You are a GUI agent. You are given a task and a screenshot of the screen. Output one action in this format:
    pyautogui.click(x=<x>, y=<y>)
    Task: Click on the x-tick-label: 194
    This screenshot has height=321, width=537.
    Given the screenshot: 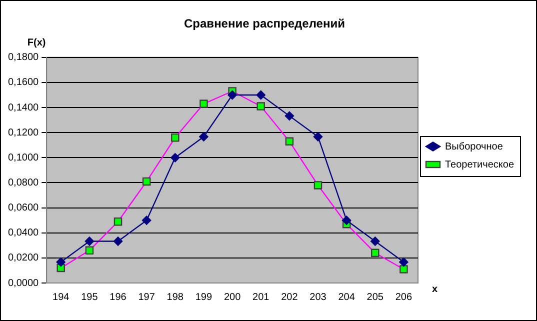 What is the action you would take?
    pyautogui.click(x=61, y=297)
    